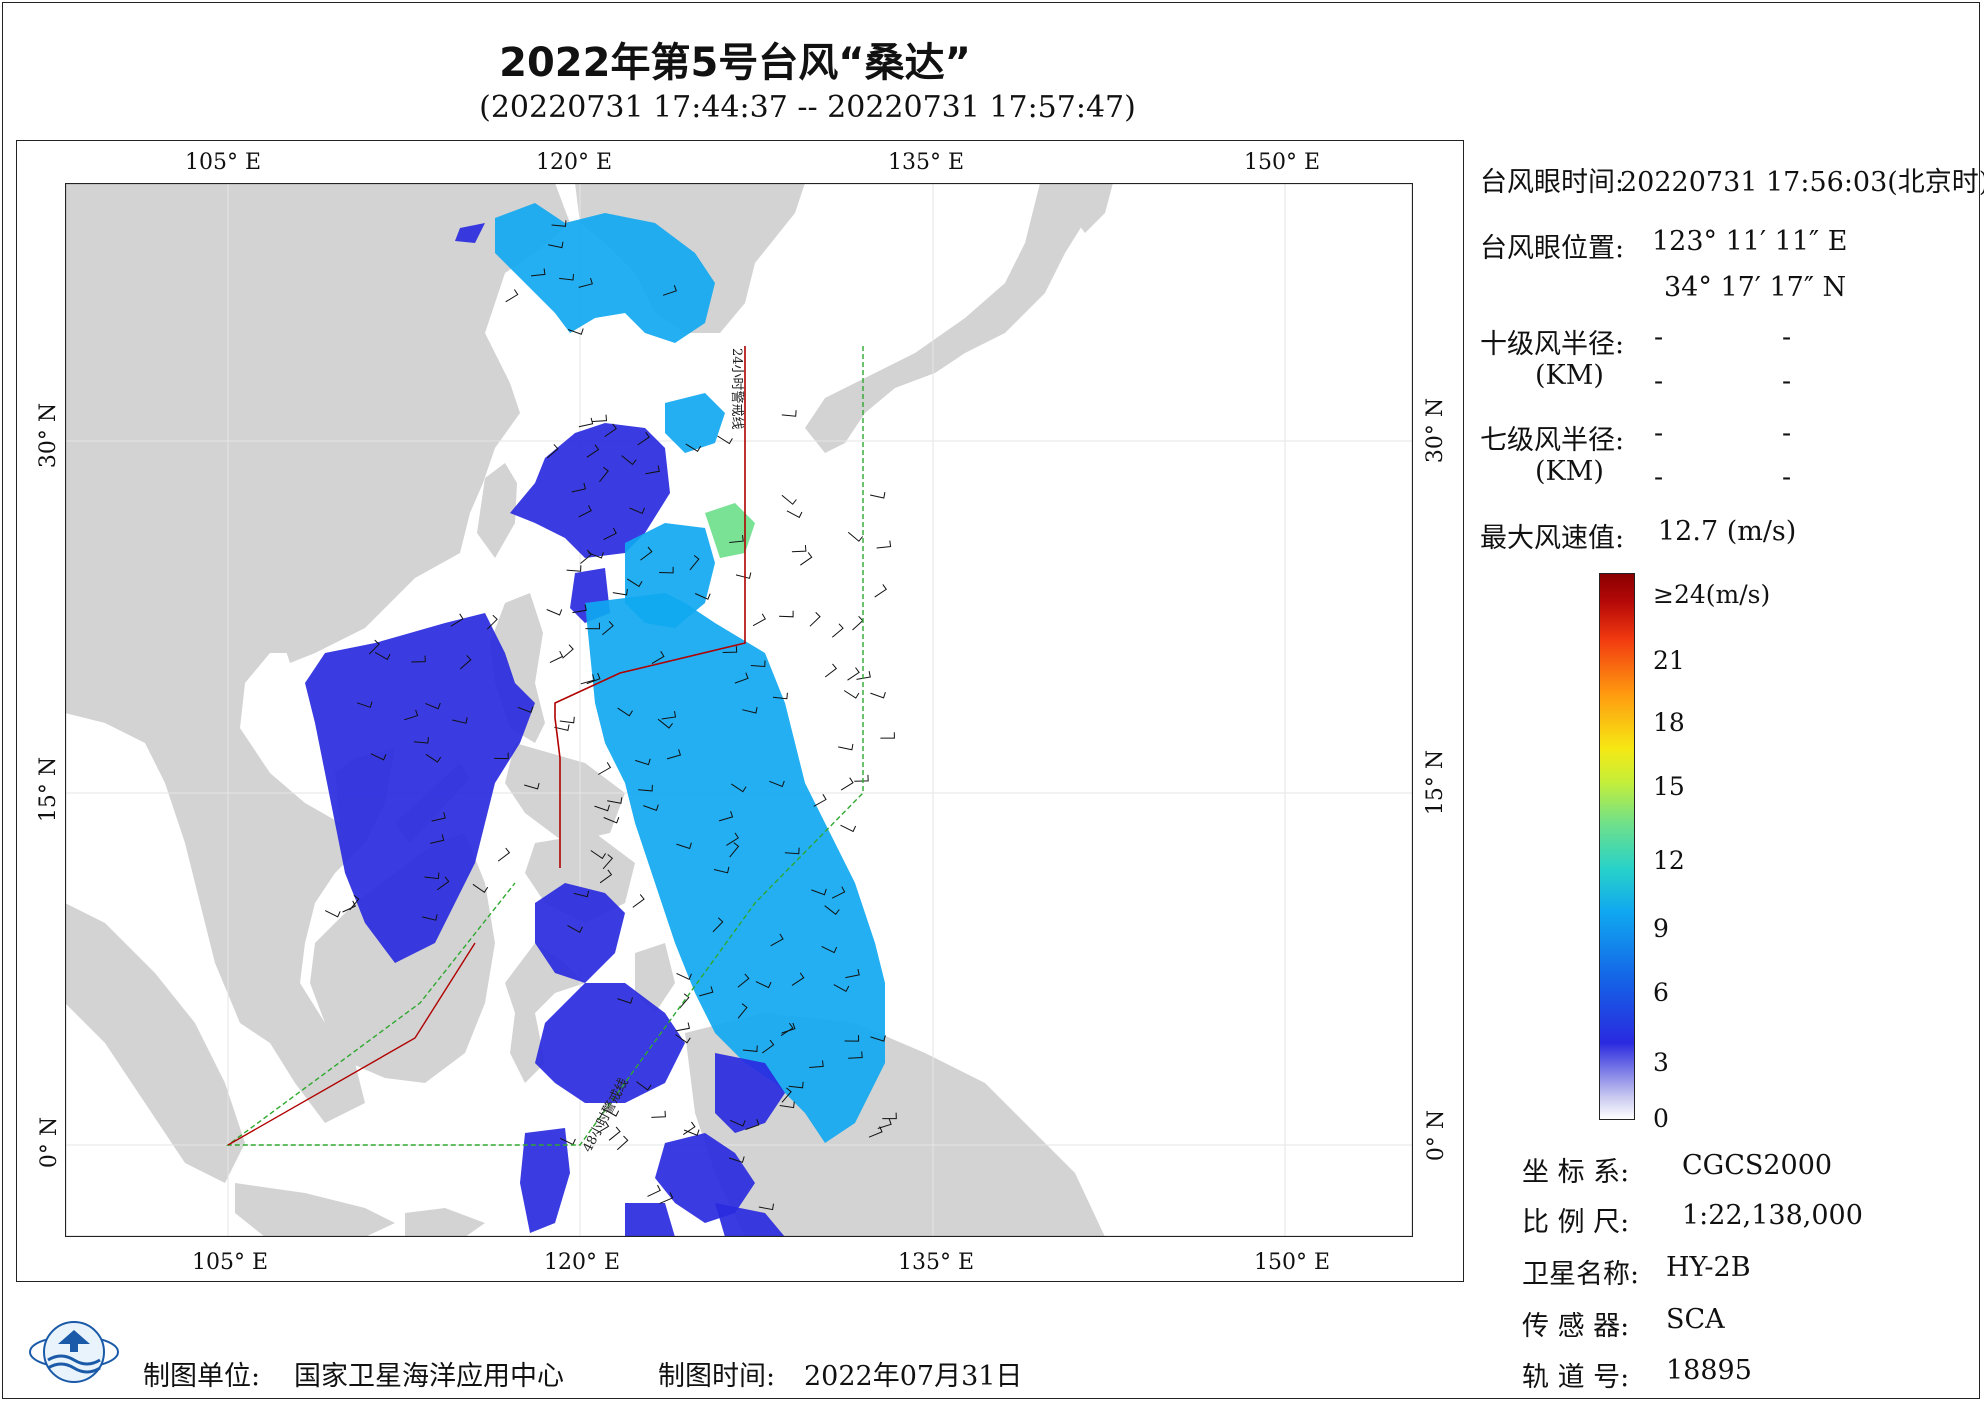  Describe the element at coordinates (1772, 1215) in the screenshot. I see `scale-value: 1:22,138,000` at that location.